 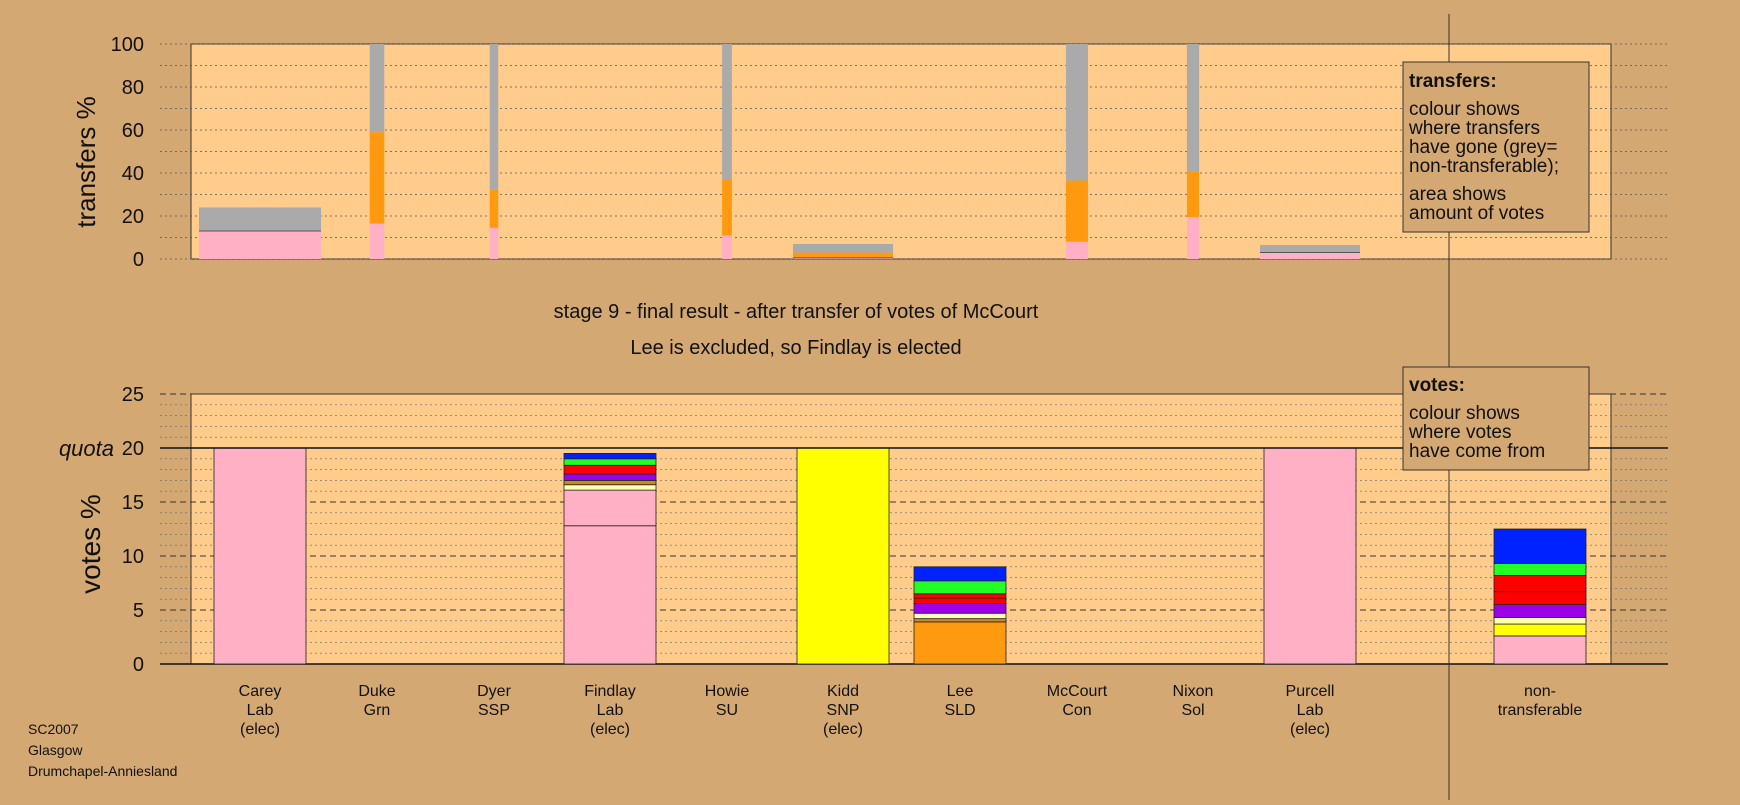 I want to click on candidate-label-line: Nixon, so click(x=1193, y=691).